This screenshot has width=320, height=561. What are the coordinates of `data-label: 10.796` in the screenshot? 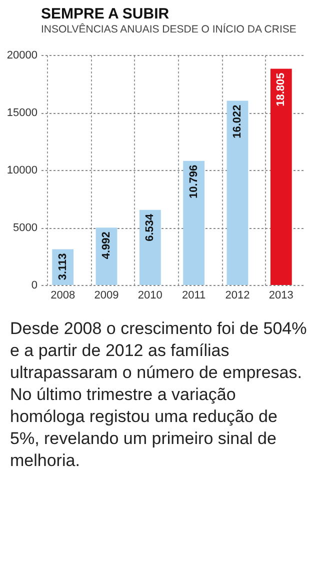 It's located at (194, 181).